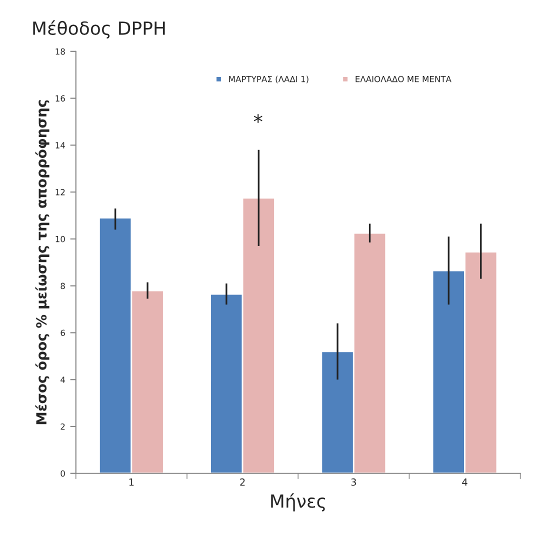  I want to click on y-tick-label: 2, so click(62, 426).